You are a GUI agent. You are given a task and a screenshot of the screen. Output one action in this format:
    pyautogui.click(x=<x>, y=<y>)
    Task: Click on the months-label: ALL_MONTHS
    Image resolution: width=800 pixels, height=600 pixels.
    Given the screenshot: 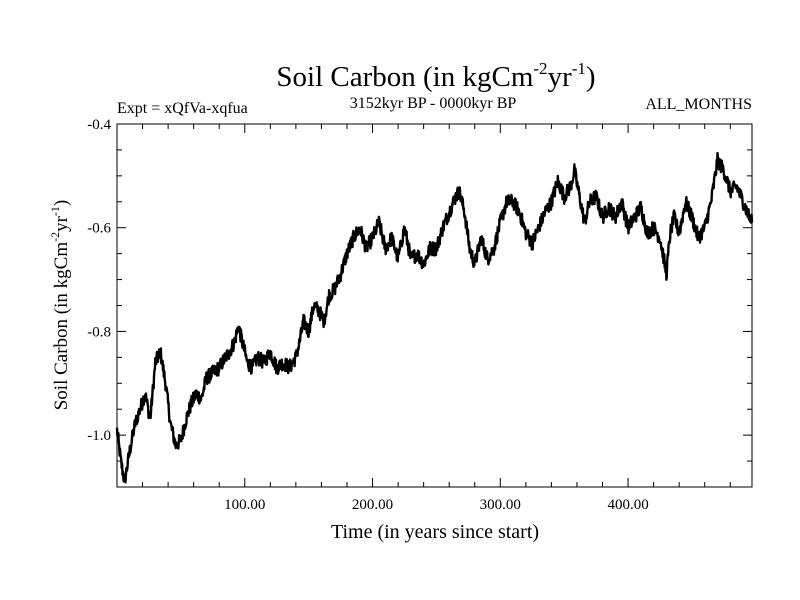 What is the action you would take?
    pyautogui.click(x=698, y=104)
    